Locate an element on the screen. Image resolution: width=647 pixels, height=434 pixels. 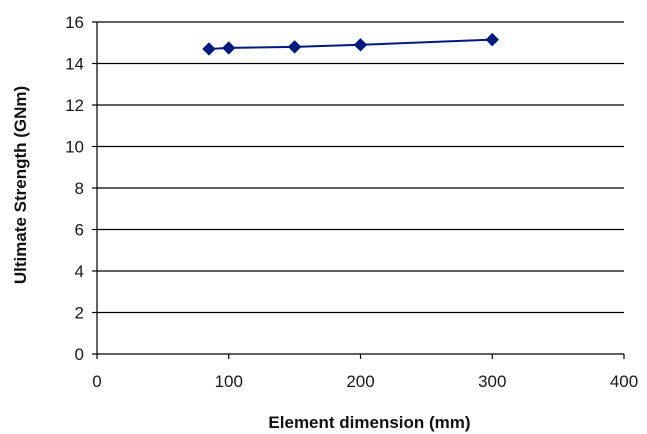
x-tick-label-400: 400 is located at coordinates (624, 381).